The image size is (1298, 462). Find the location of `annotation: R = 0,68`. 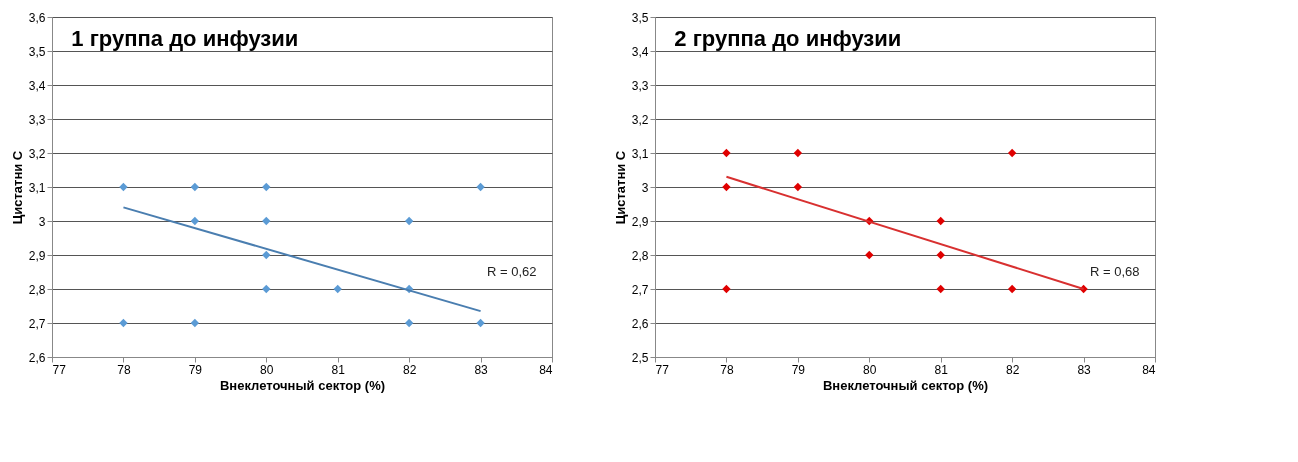

annotation: R = 0,68 is located at coordinates (1115, 271).